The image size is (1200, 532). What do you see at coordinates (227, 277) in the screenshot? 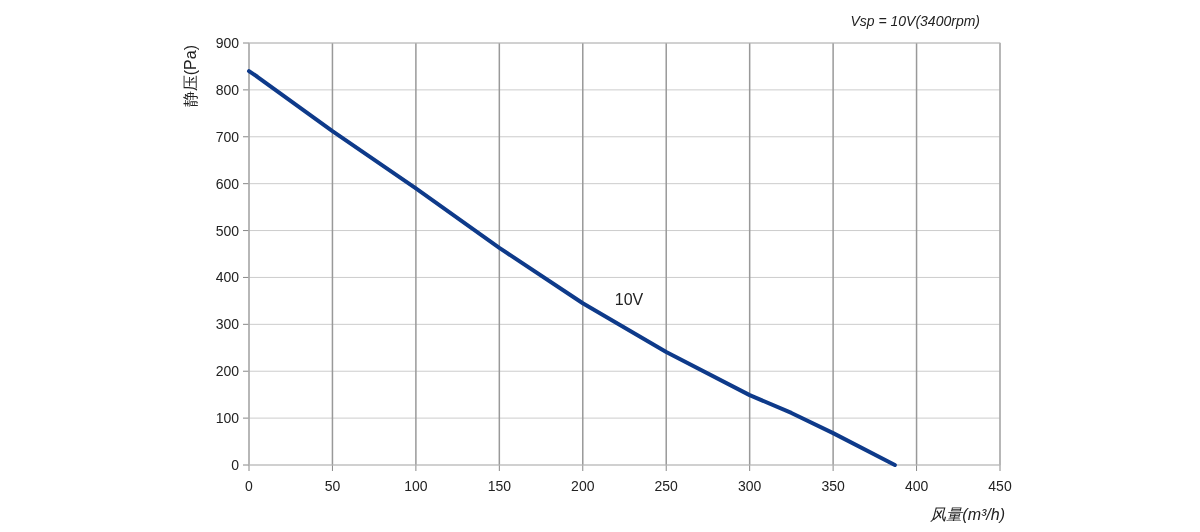
I see `y-tick-label: 400` at bounding box center [227, 277].